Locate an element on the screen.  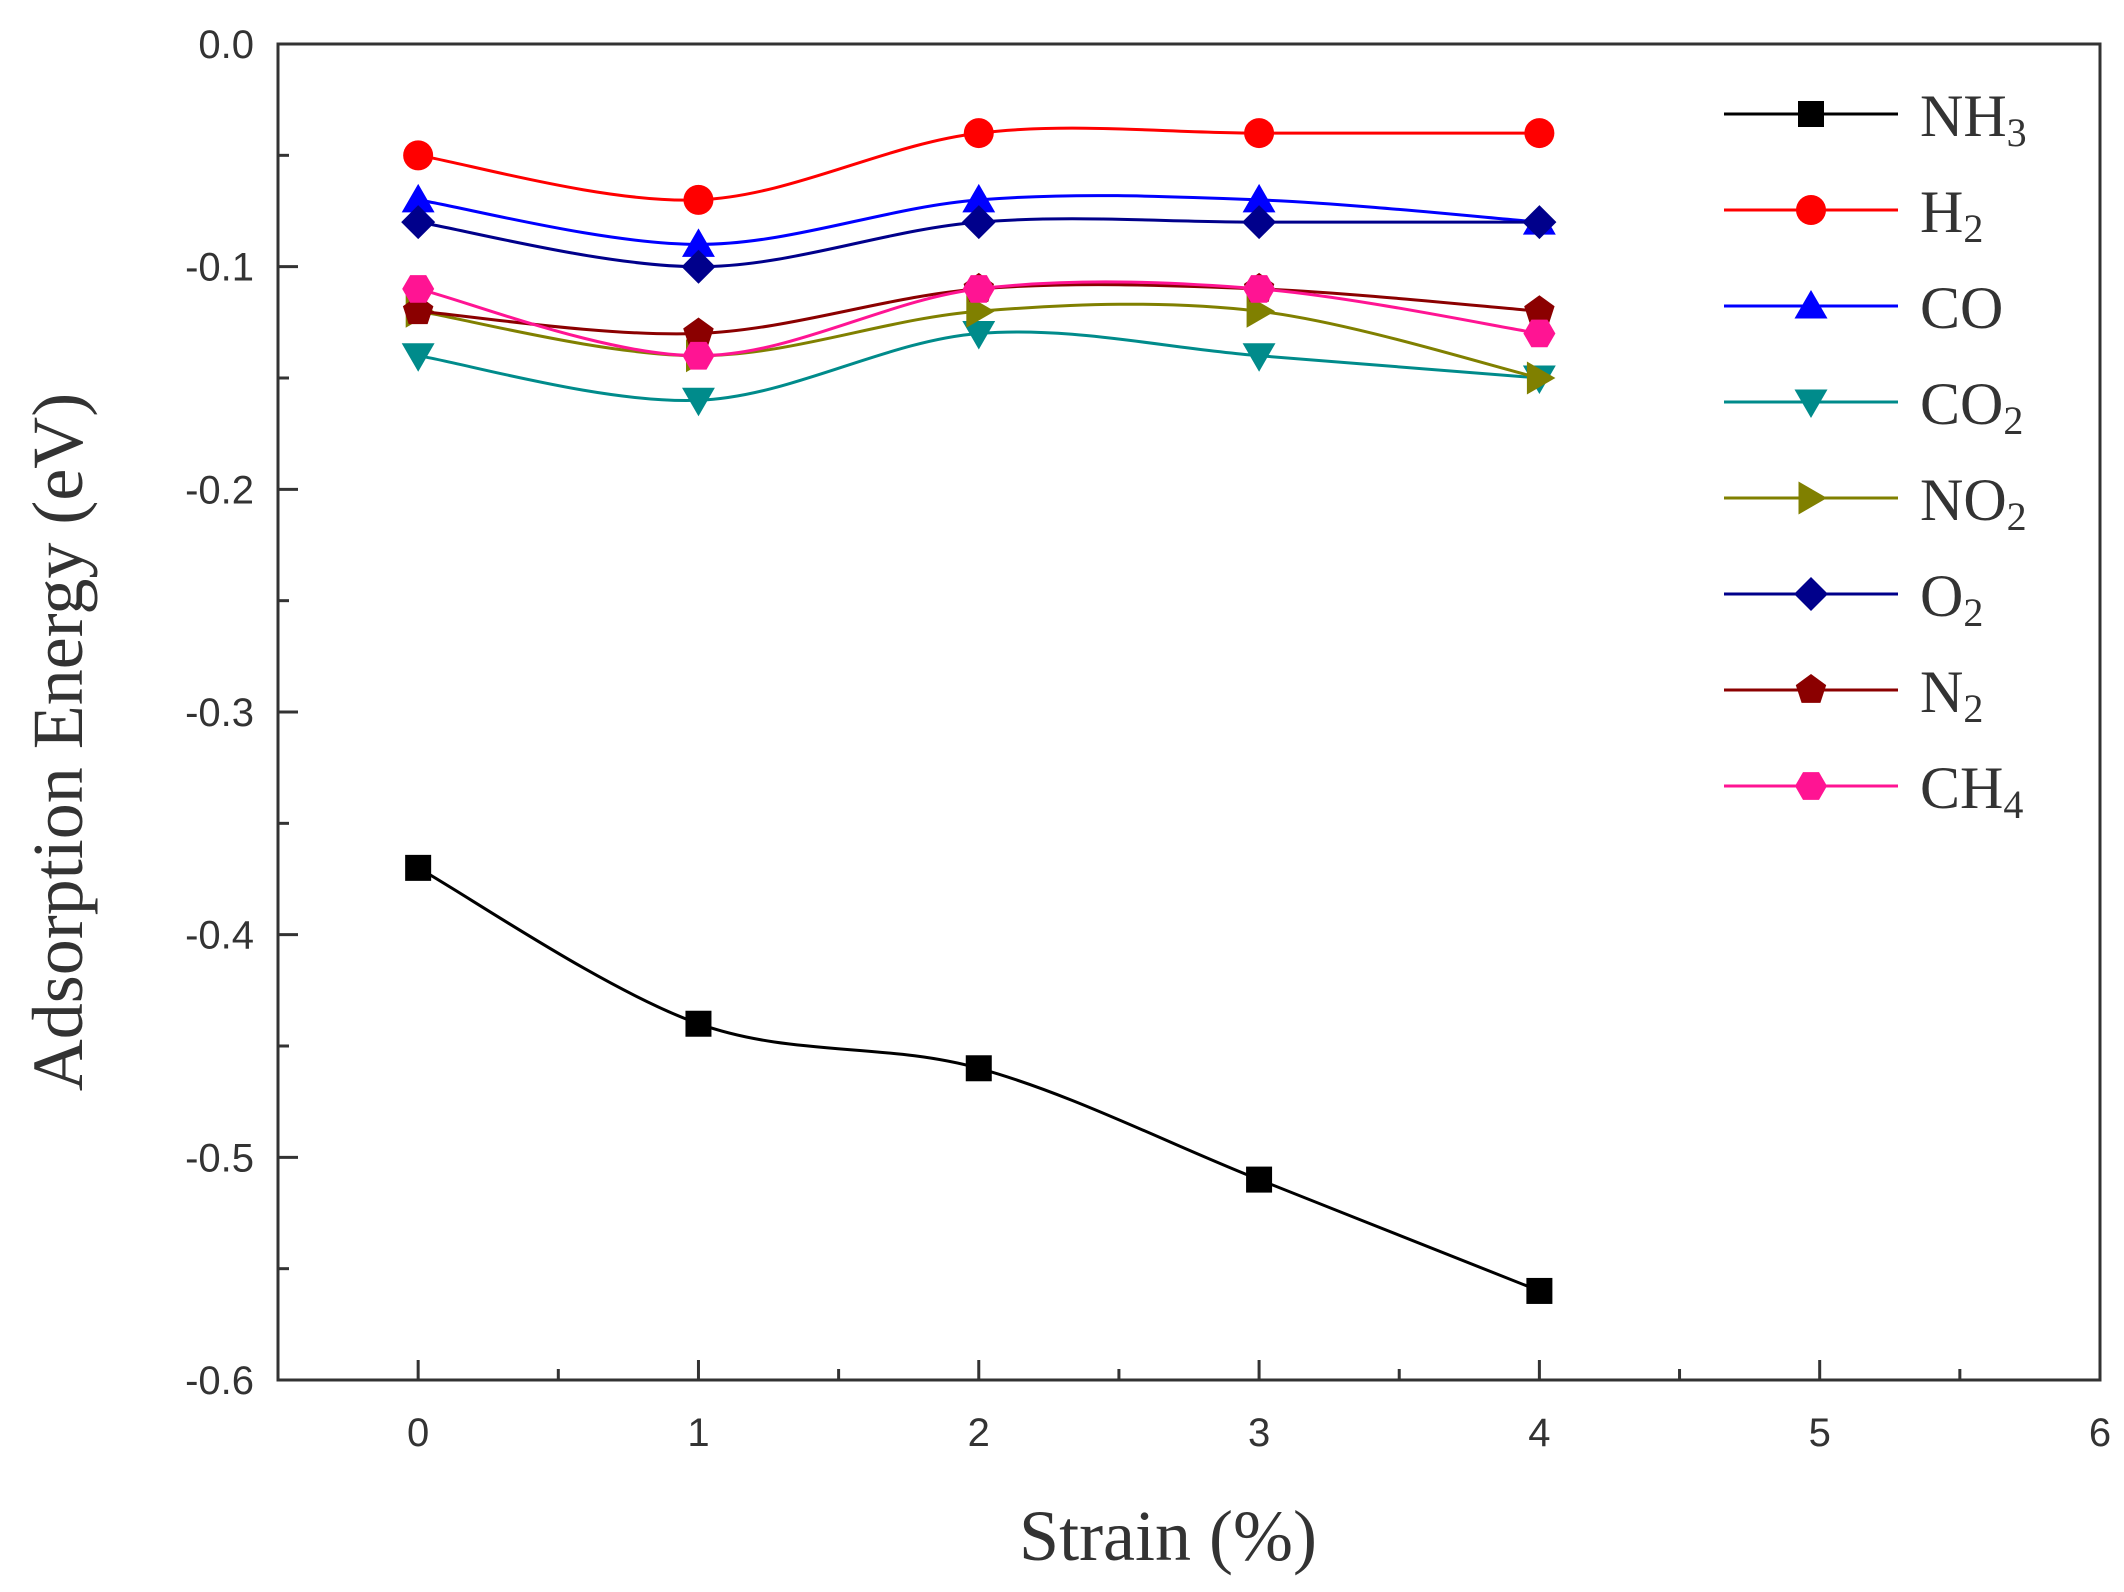
legend-label: O2 is located at coordinates (1951, 599).